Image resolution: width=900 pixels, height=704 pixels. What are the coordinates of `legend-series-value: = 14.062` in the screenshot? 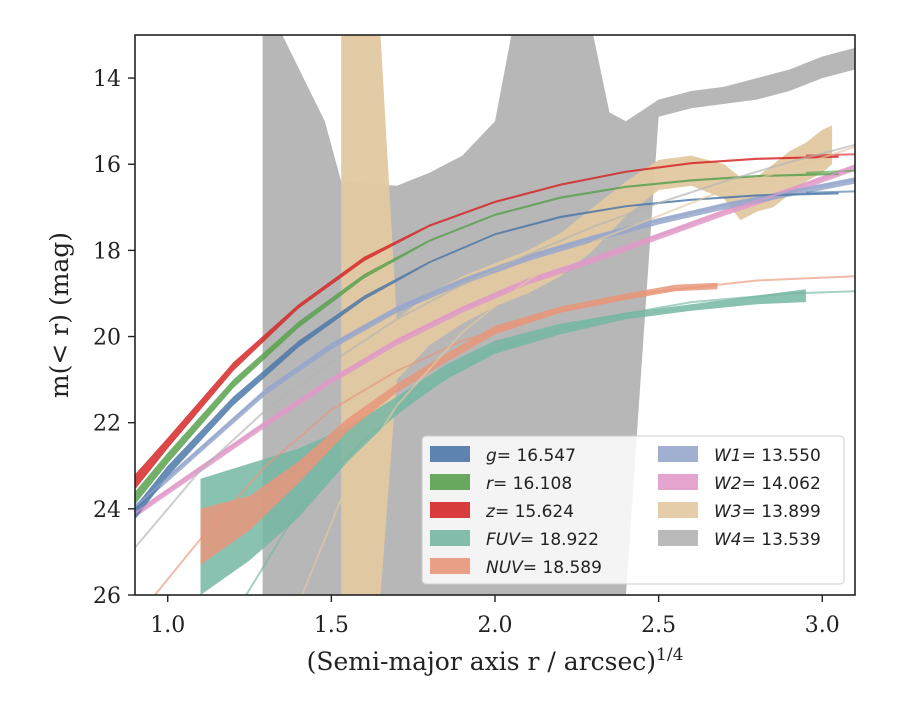 It's located at (781, 484).